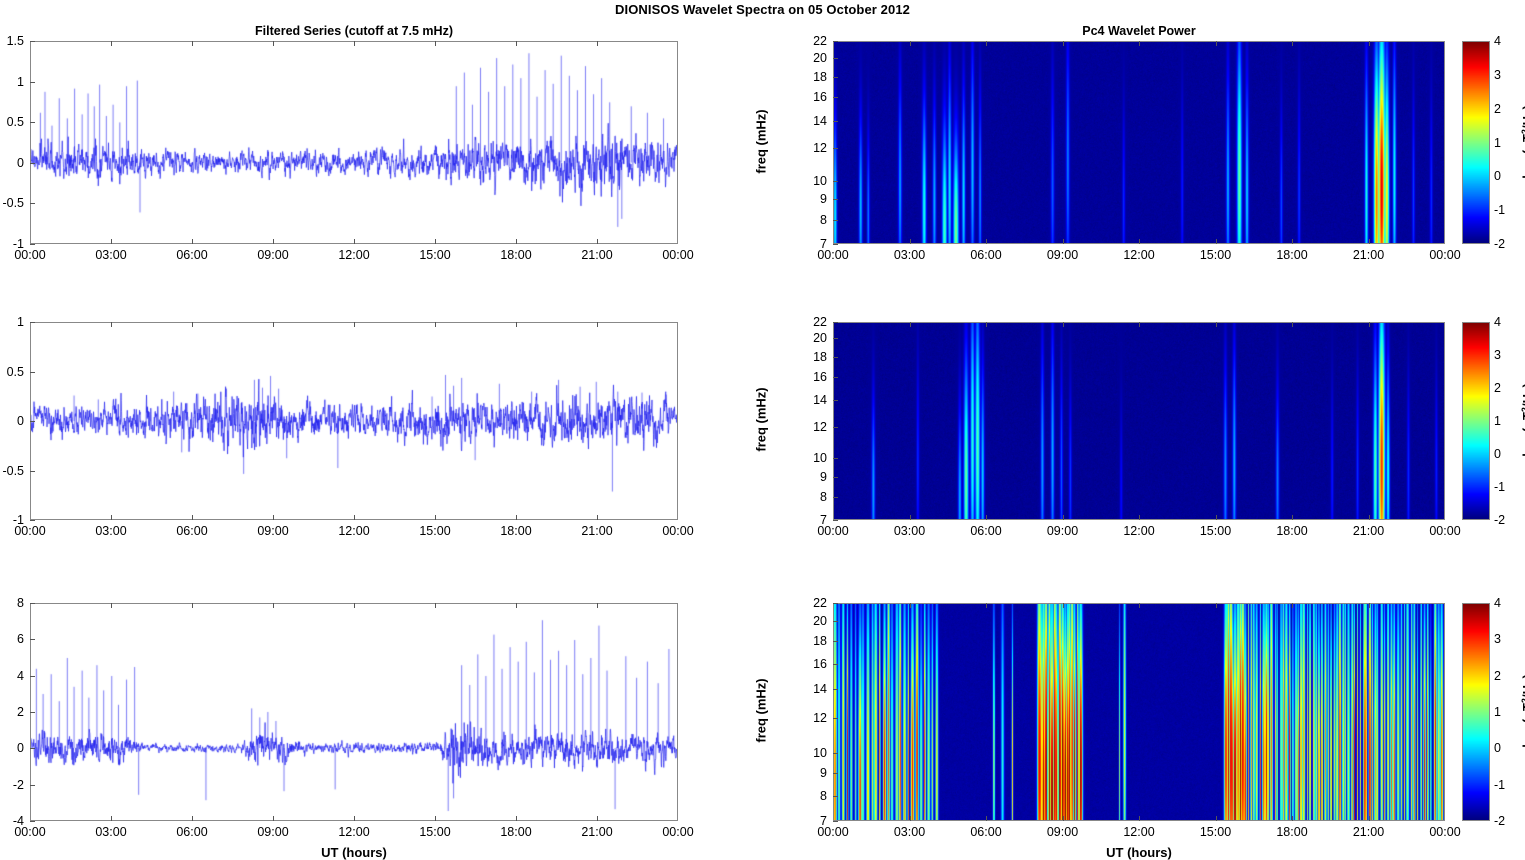  What do you see at coordinates (1497, 639) in the screenshot?
I see `colorbar-tick: 3` at bounding box center [1497, 639].